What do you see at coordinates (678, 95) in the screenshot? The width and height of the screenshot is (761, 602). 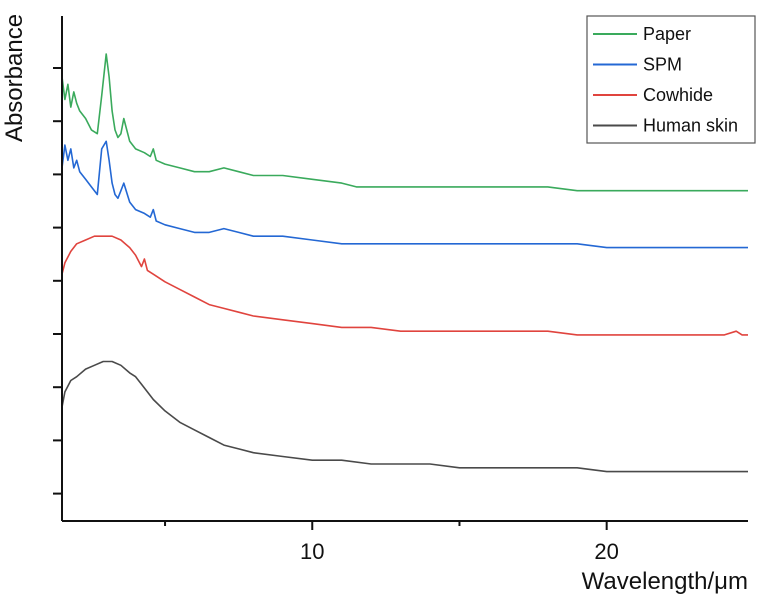 I see `legend-label-cowhide: Cowhide` at bounding box center [678, 95].